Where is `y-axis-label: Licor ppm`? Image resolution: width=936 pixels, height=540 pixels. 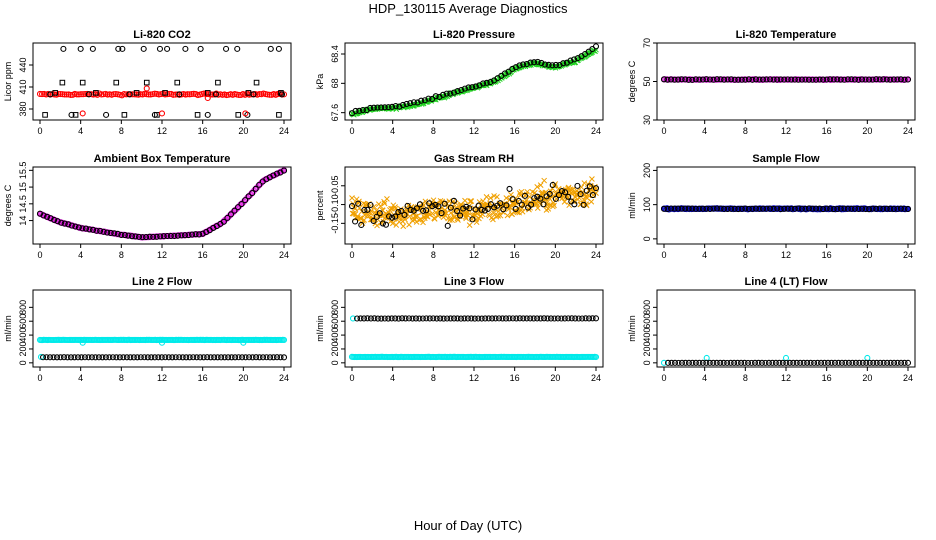
y-axis-label: Licor ppm is located at coordinates (8, 82).